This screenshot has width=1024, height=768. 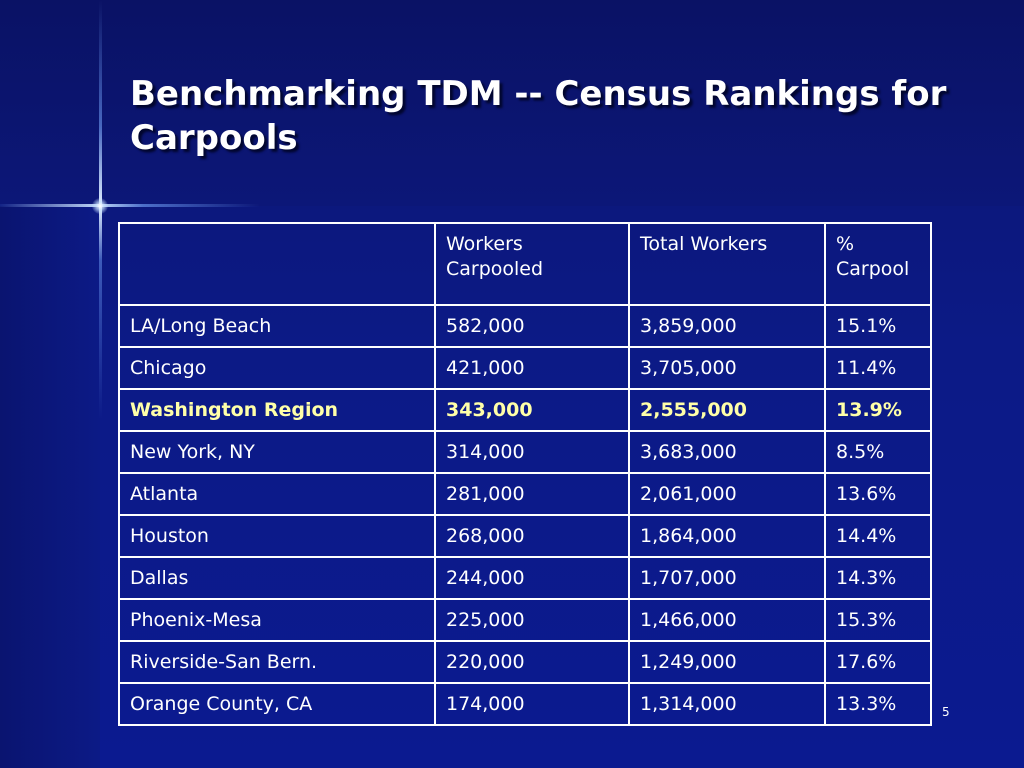 What do you see at coordinates (878, 536) in the screenshot?
I see `cell-percent-carpool: 14.4%` at bounding box center [878, 536].